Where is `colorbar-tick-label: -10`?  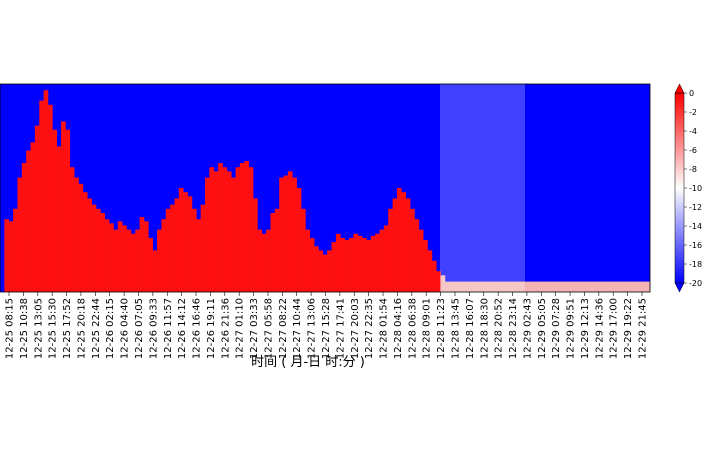 colorbar-tick-label: -10 is located at coordinates (695, 188).